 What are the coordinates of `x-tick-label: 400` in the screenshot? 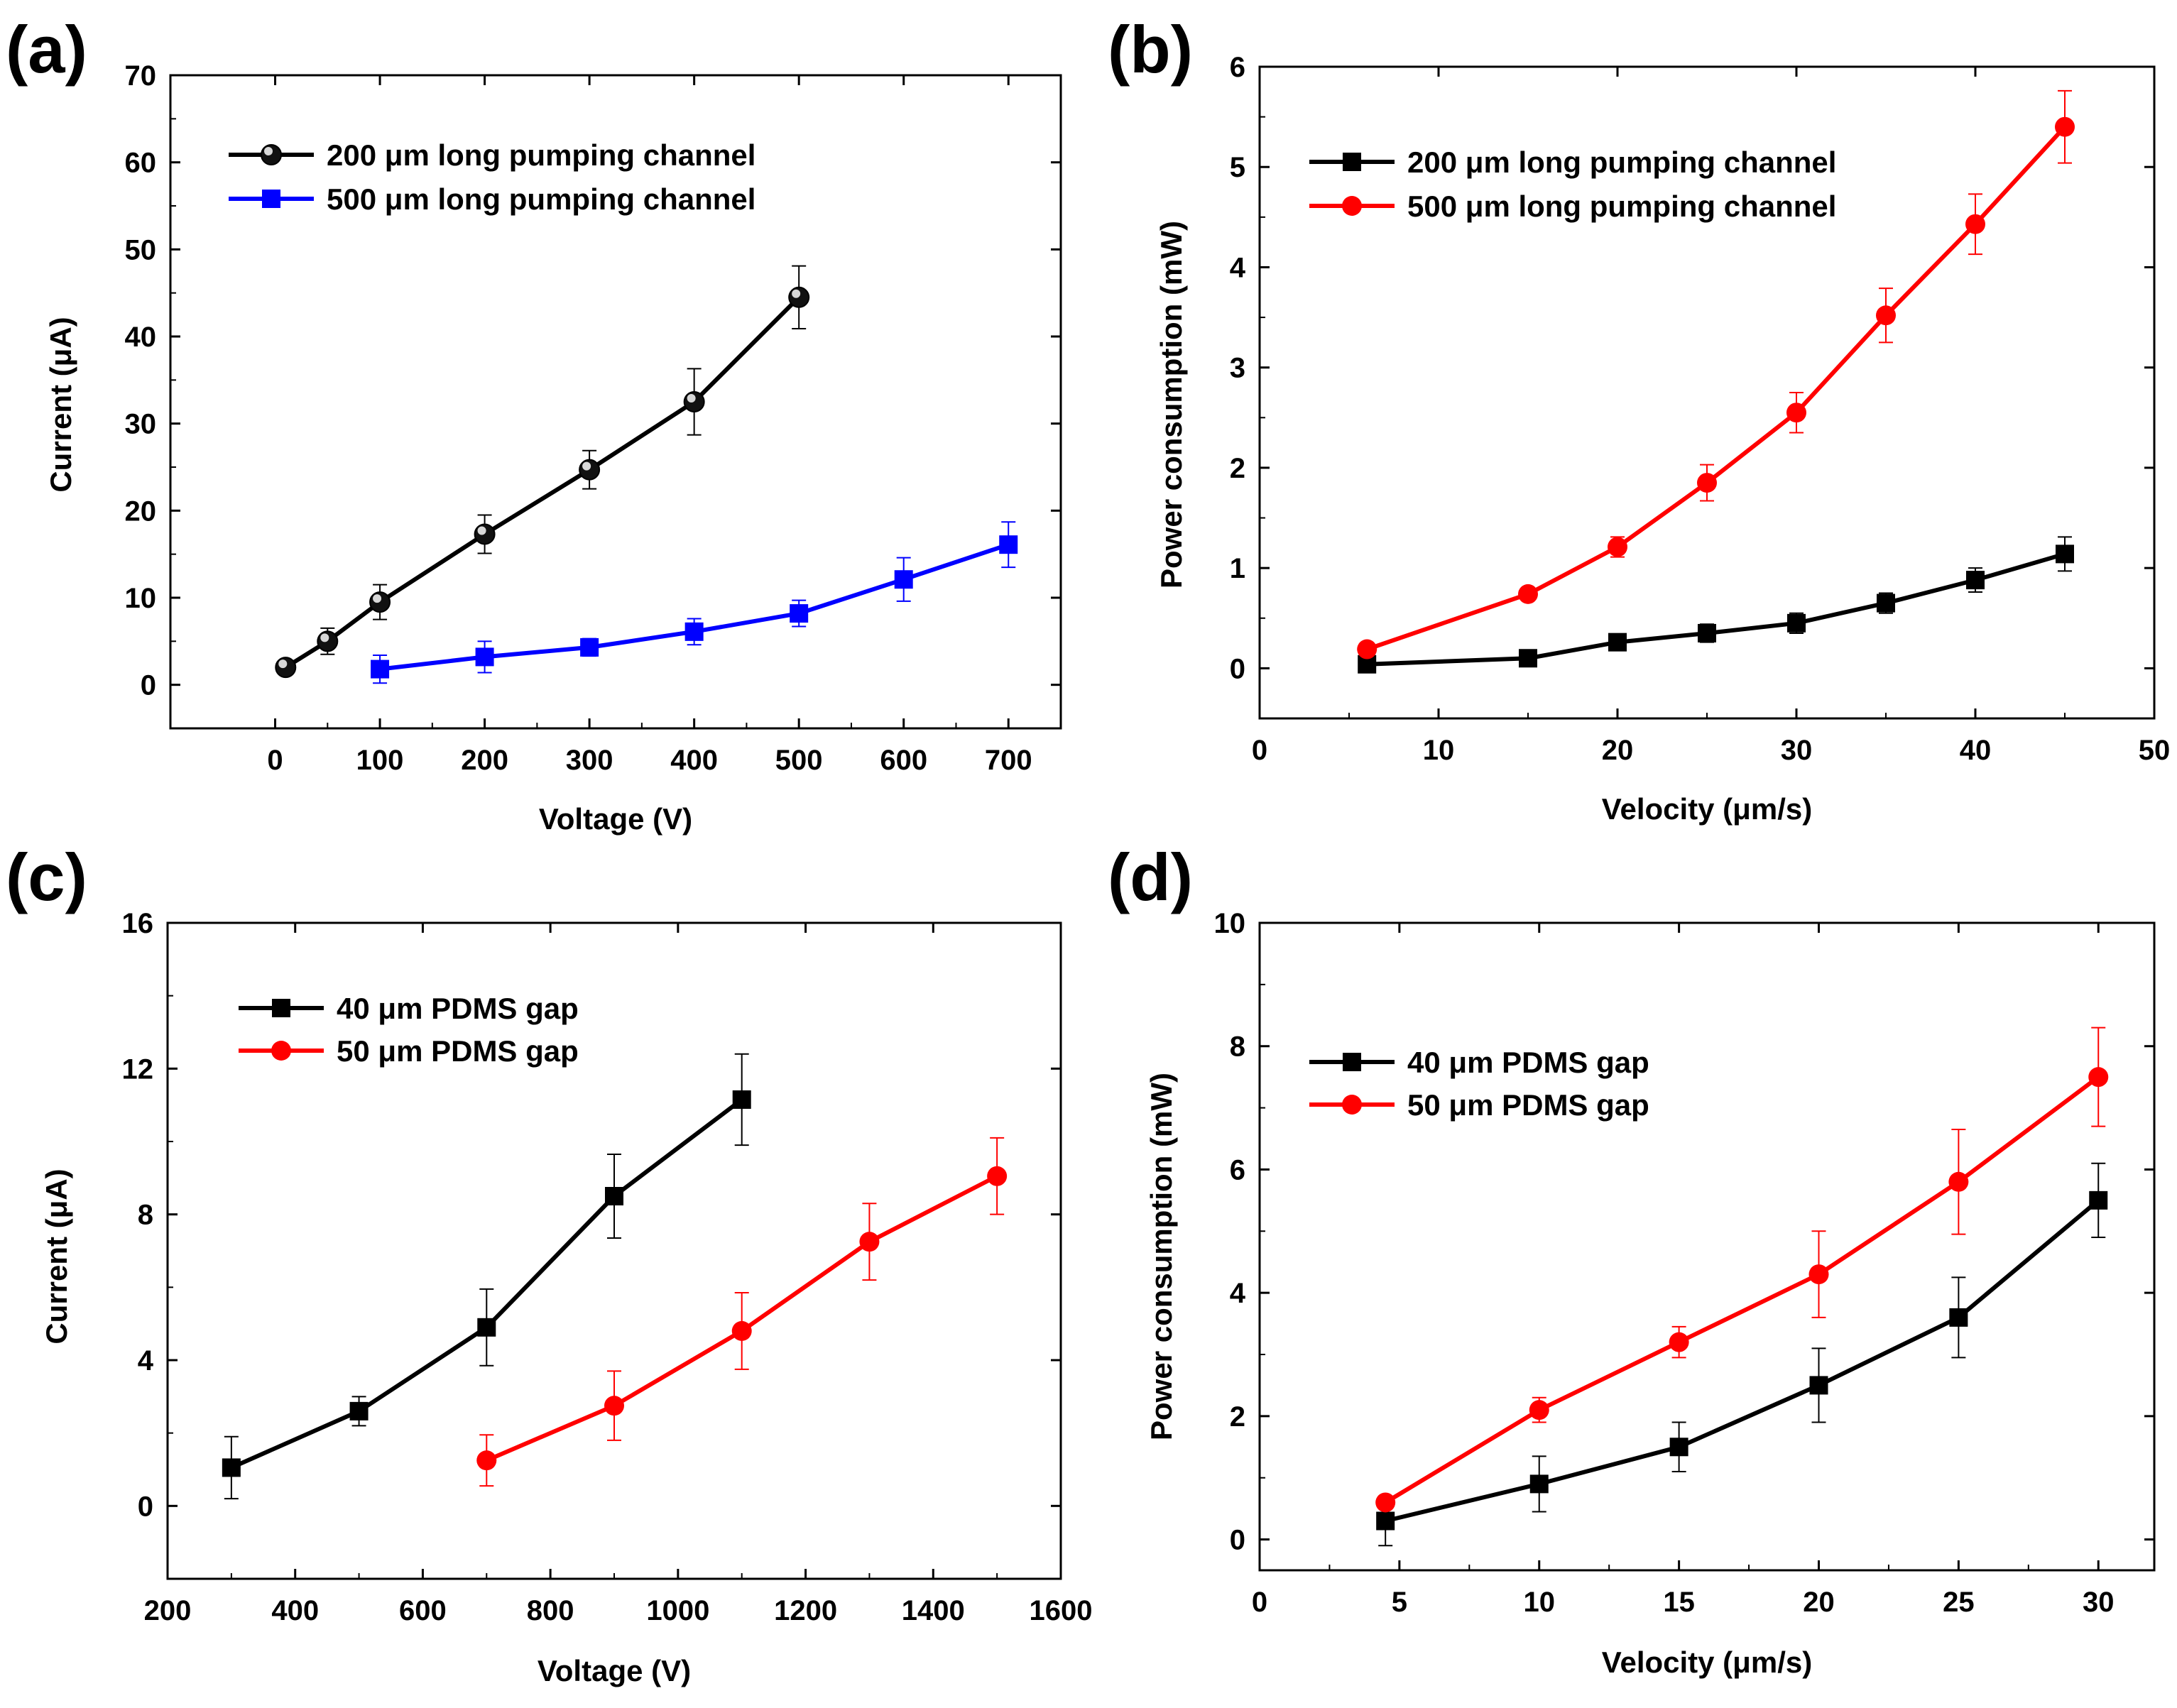 It's located at (694, 760).